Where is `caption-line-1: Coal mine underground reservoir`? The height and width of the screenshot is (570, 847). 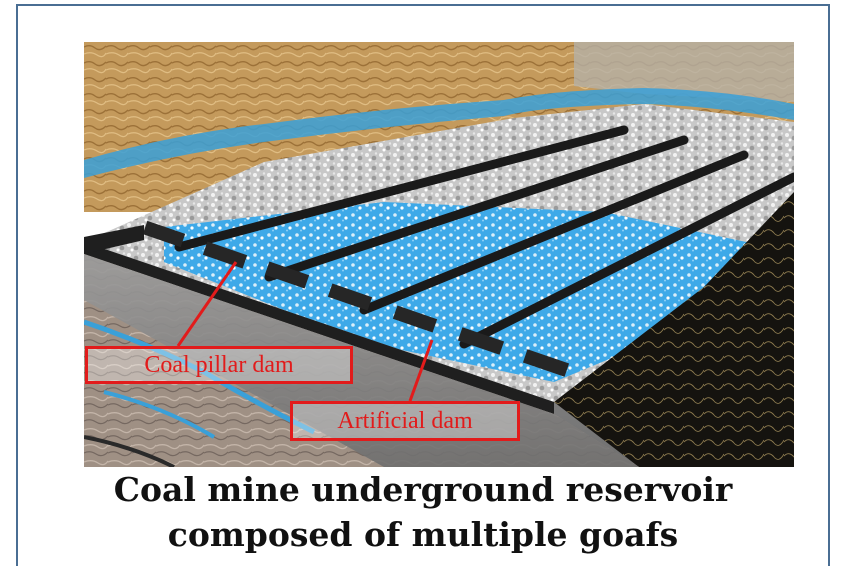
caption-line-1: Coal mine underground reservoir is located at coordinates (423, 489).